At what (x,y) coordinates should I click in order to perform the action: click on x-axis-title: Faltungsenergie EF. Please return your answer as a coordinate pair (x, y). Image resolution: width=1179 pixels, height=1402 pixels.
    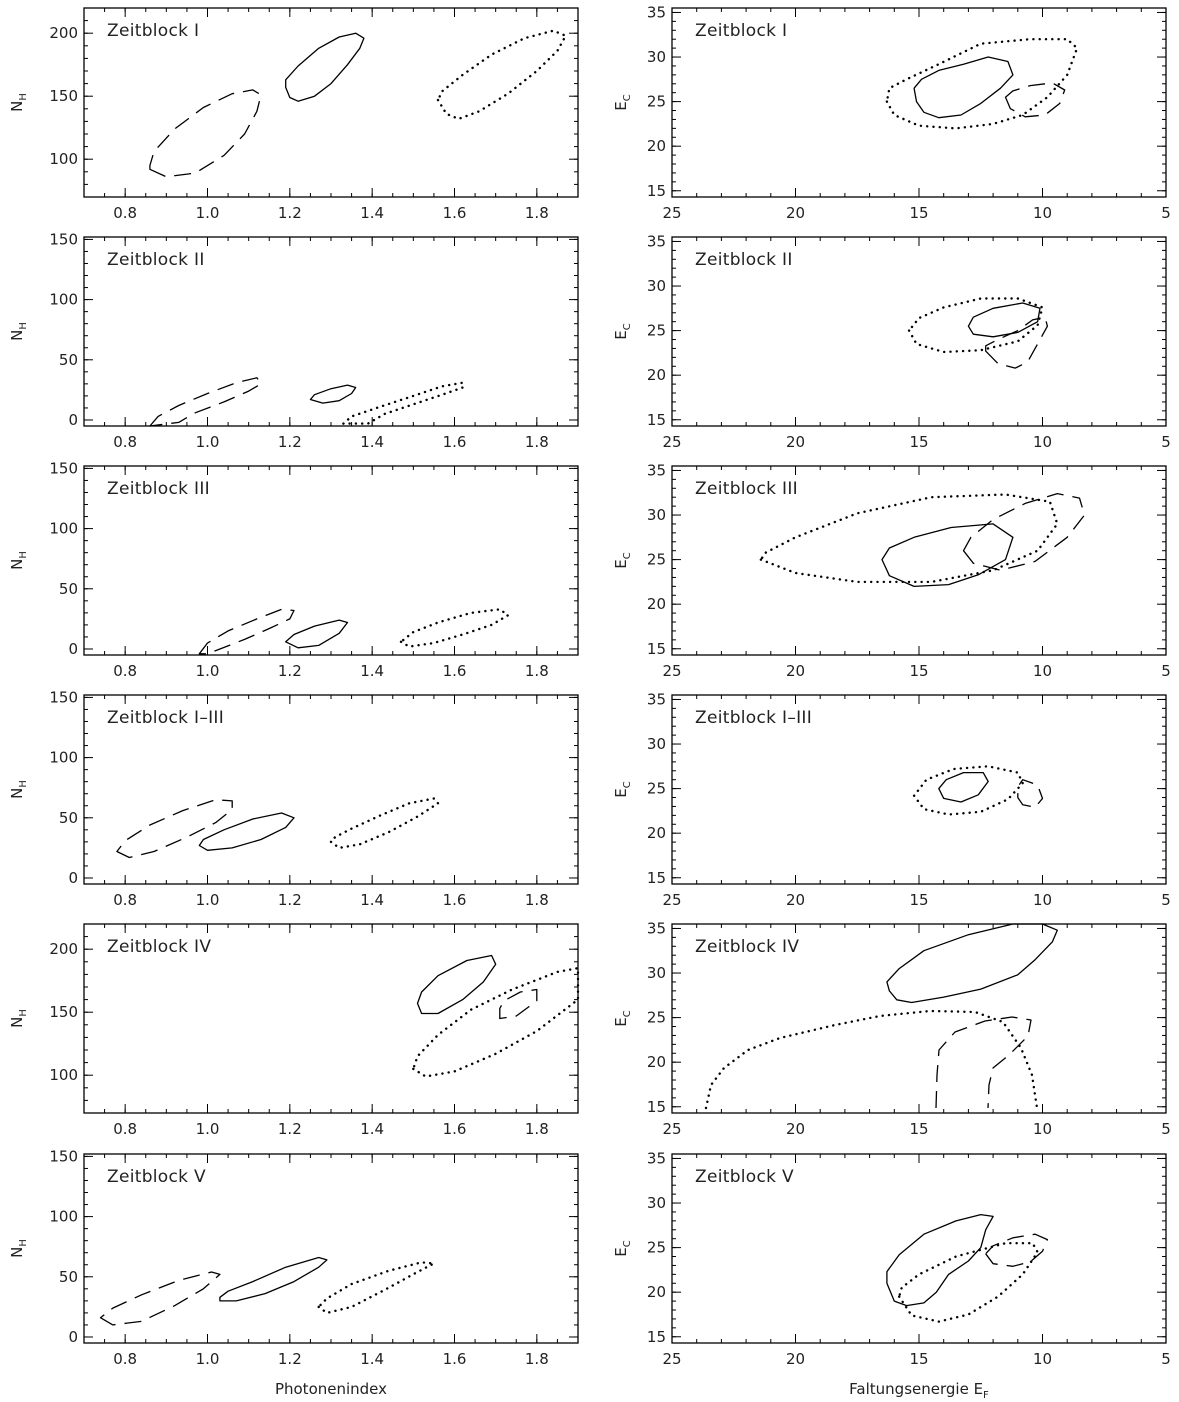
    Looking at the image, I should click on (919, 1390).